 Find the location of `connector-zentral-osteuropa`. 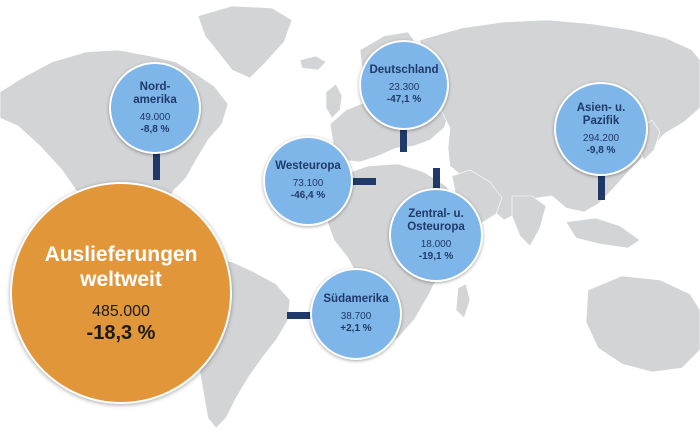

connector-zentral-osteuropa is located at coordinates (436, 181).